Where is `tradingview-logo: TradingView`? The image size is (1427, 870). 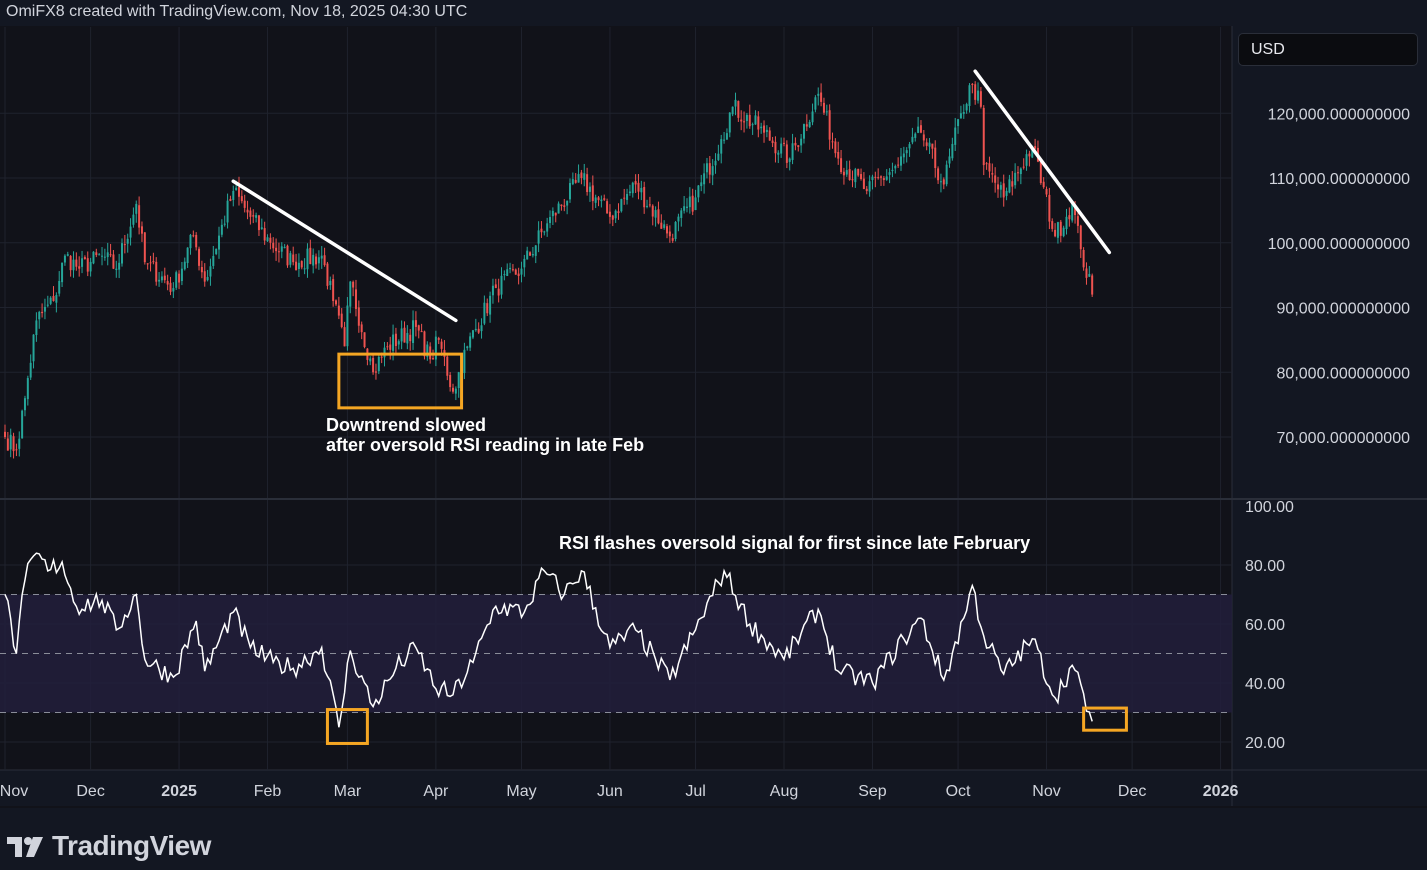 tradingview-logo: TradingView is located at coordinates (108, 846).